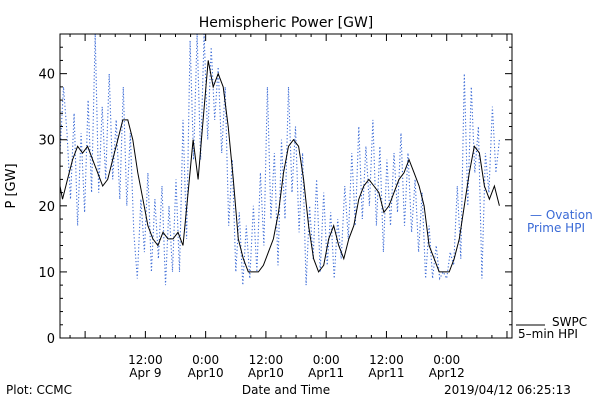  Describe the element at coordinates (46, 207) in the screenshot. I see `y-tick-label: 20` at that location.